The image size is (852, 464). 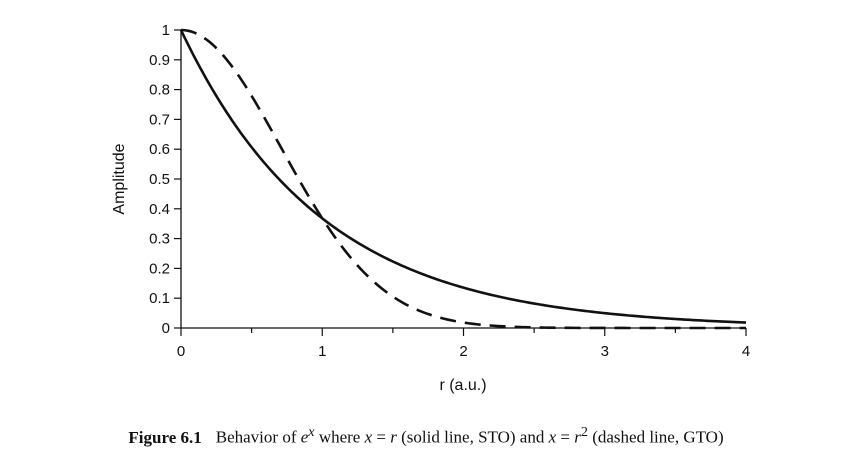 What do you see at coordinates (605, 351) in the screenshot?
I see `x-tick-label: 3` at bounding box center [605, 351].